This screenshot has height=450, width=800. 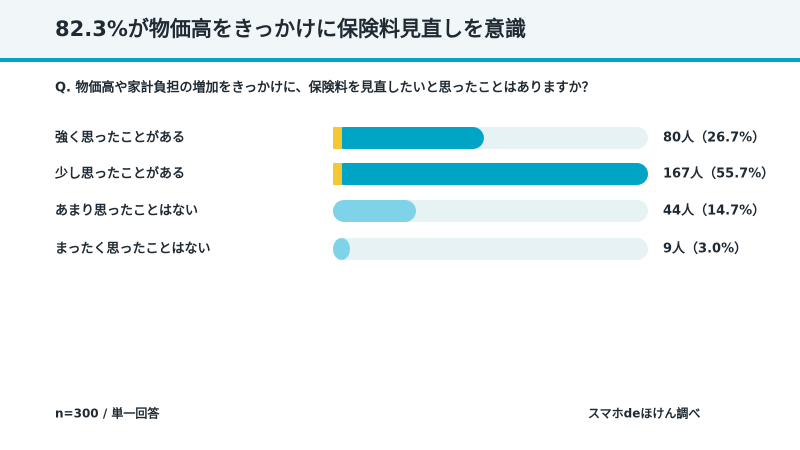 What do you see at coordinates (718, 174) in the screenshot?
I see `value-label: 167人（55.7%）` at bounding box center [718, 174].